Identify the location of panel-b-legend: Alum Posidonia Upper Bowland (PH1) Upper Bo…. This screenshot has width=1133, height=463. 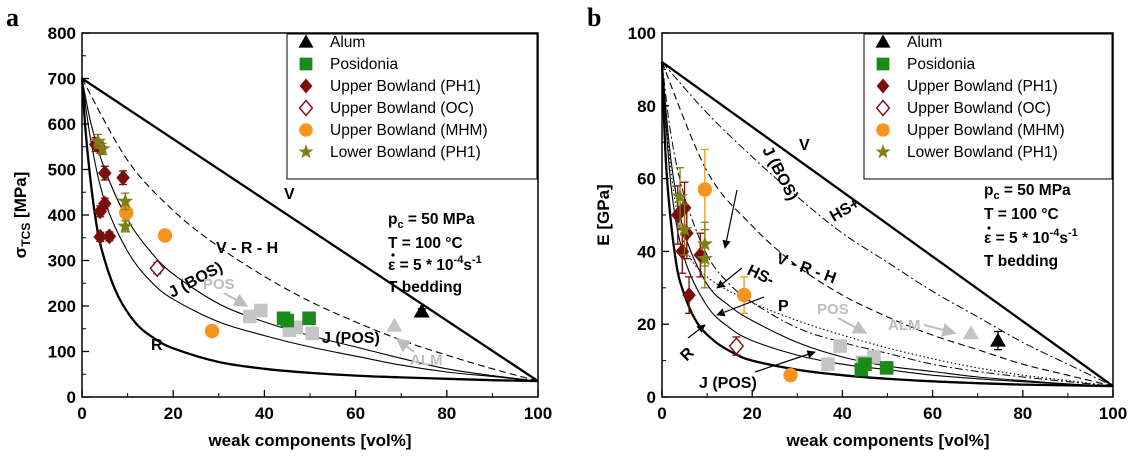
(988, 106).